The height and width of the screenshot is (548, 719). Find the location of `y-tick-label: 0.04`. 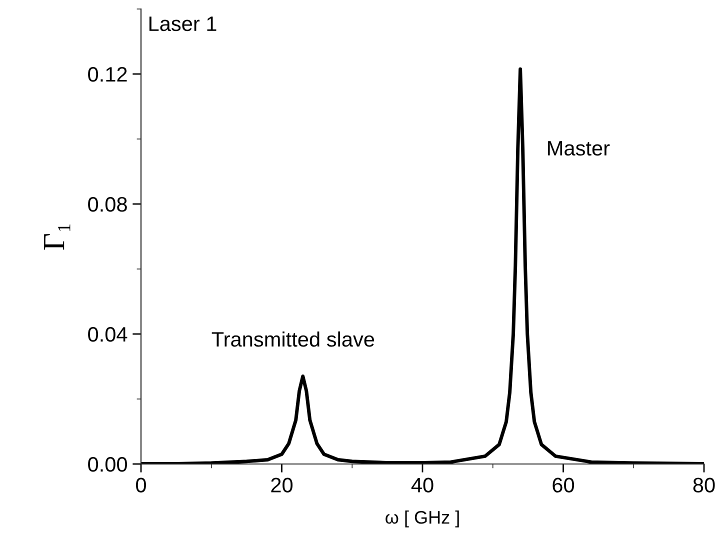

y-tick-label: 0.04 is located at coordinates (108, 334).